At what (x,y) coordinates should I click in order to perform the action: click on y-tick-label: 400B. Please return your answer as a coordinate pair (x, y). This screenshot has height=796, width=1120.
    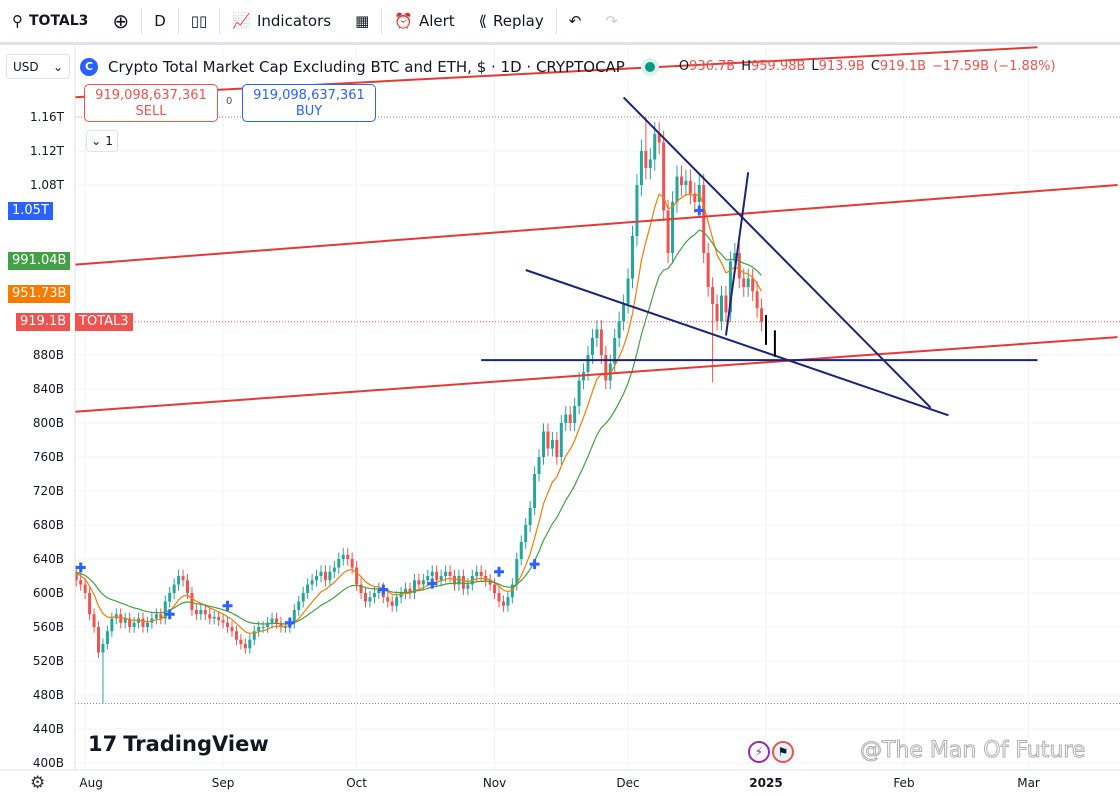
    Looking at the image, I should click on (48, 763).